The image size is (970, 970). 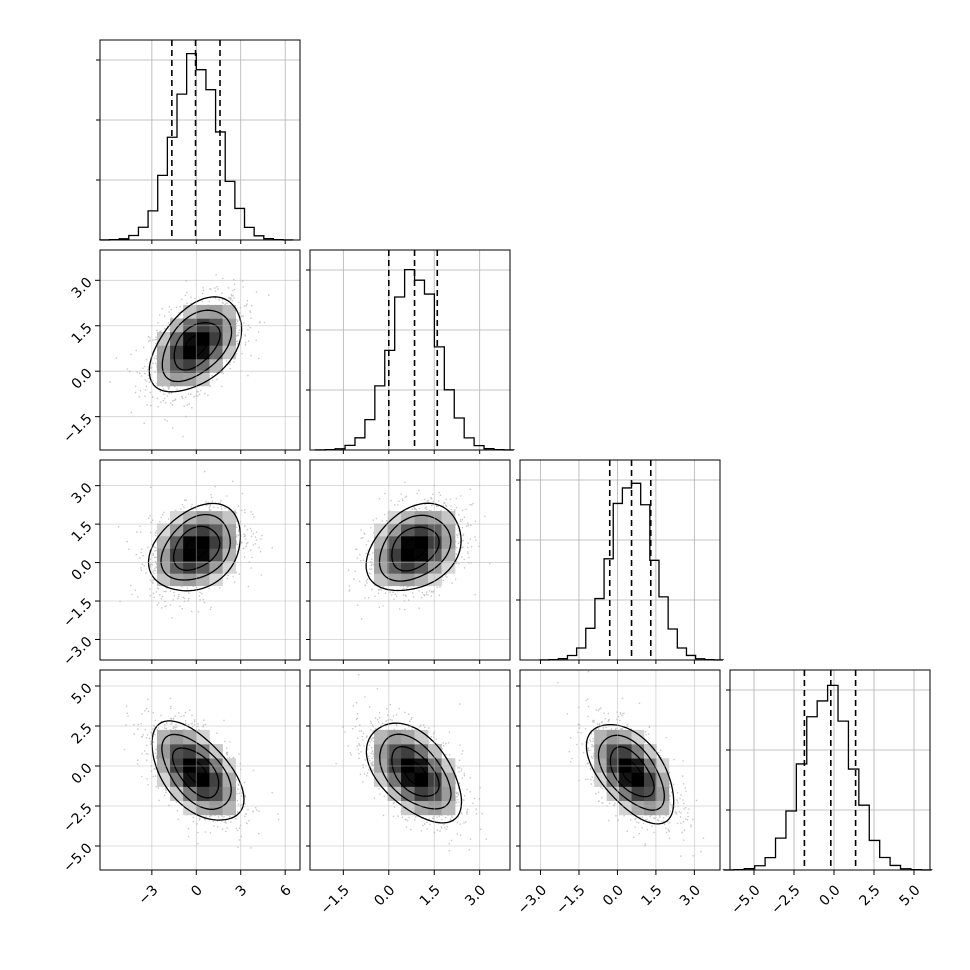 What do you see at coordinates (242, 891) in the screenshot?
I see `x-tick-label: 3` at bounding box center [242, 891].